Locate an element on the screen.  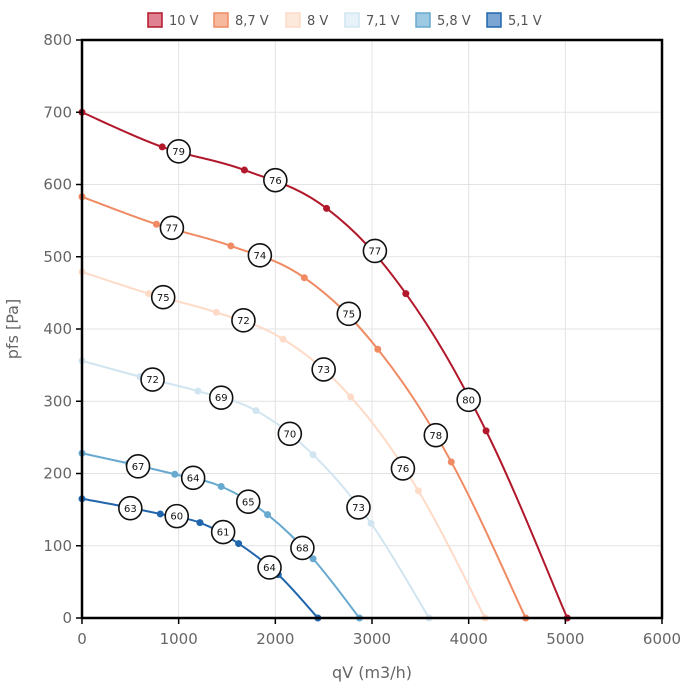
legend-label: 10 V is located at coordinates (184, 21).